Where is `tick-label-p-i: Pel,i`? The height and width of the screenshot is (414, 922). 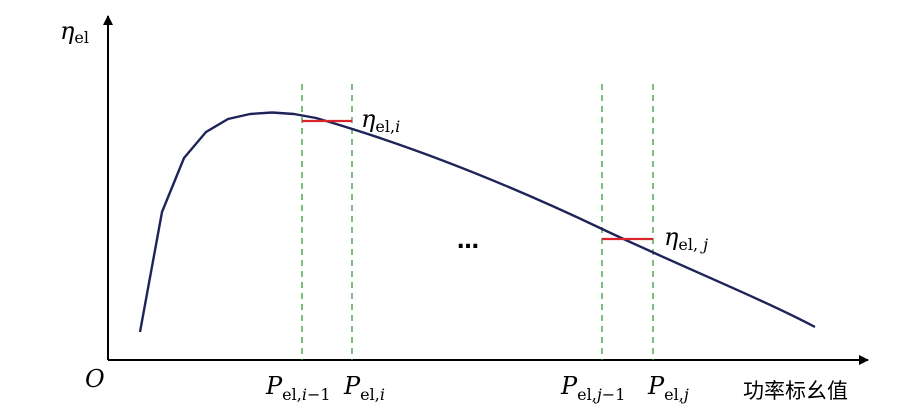 tick-label-p-i: Pel,i is located at coordinates (364, 388).